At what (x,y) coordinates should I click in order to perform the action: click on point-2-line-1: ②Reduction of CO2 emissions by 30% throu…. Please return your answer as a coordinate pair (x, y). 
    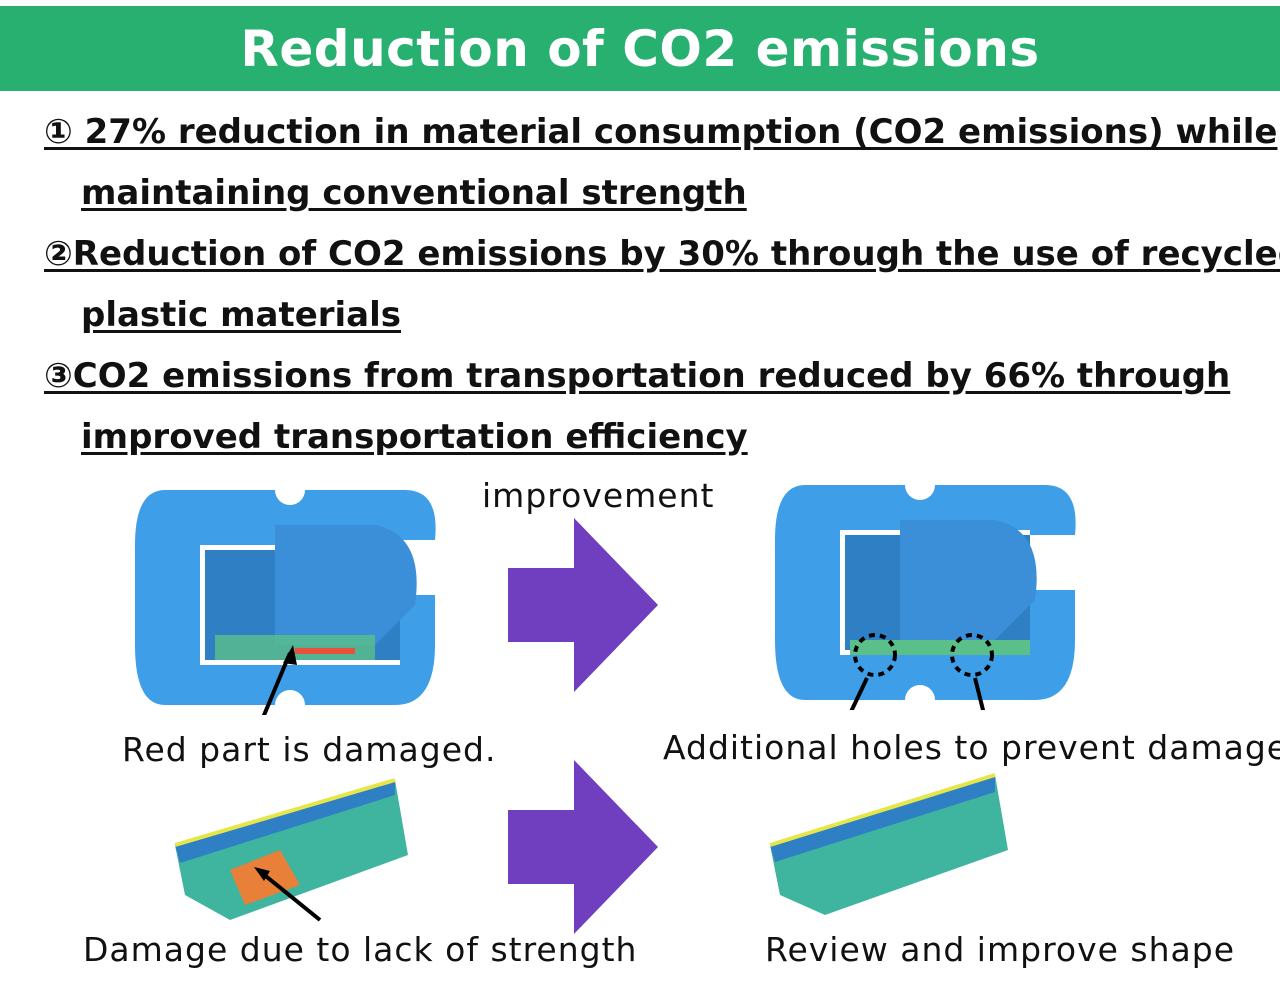
    Looking at the image, I should click on (662, 254).